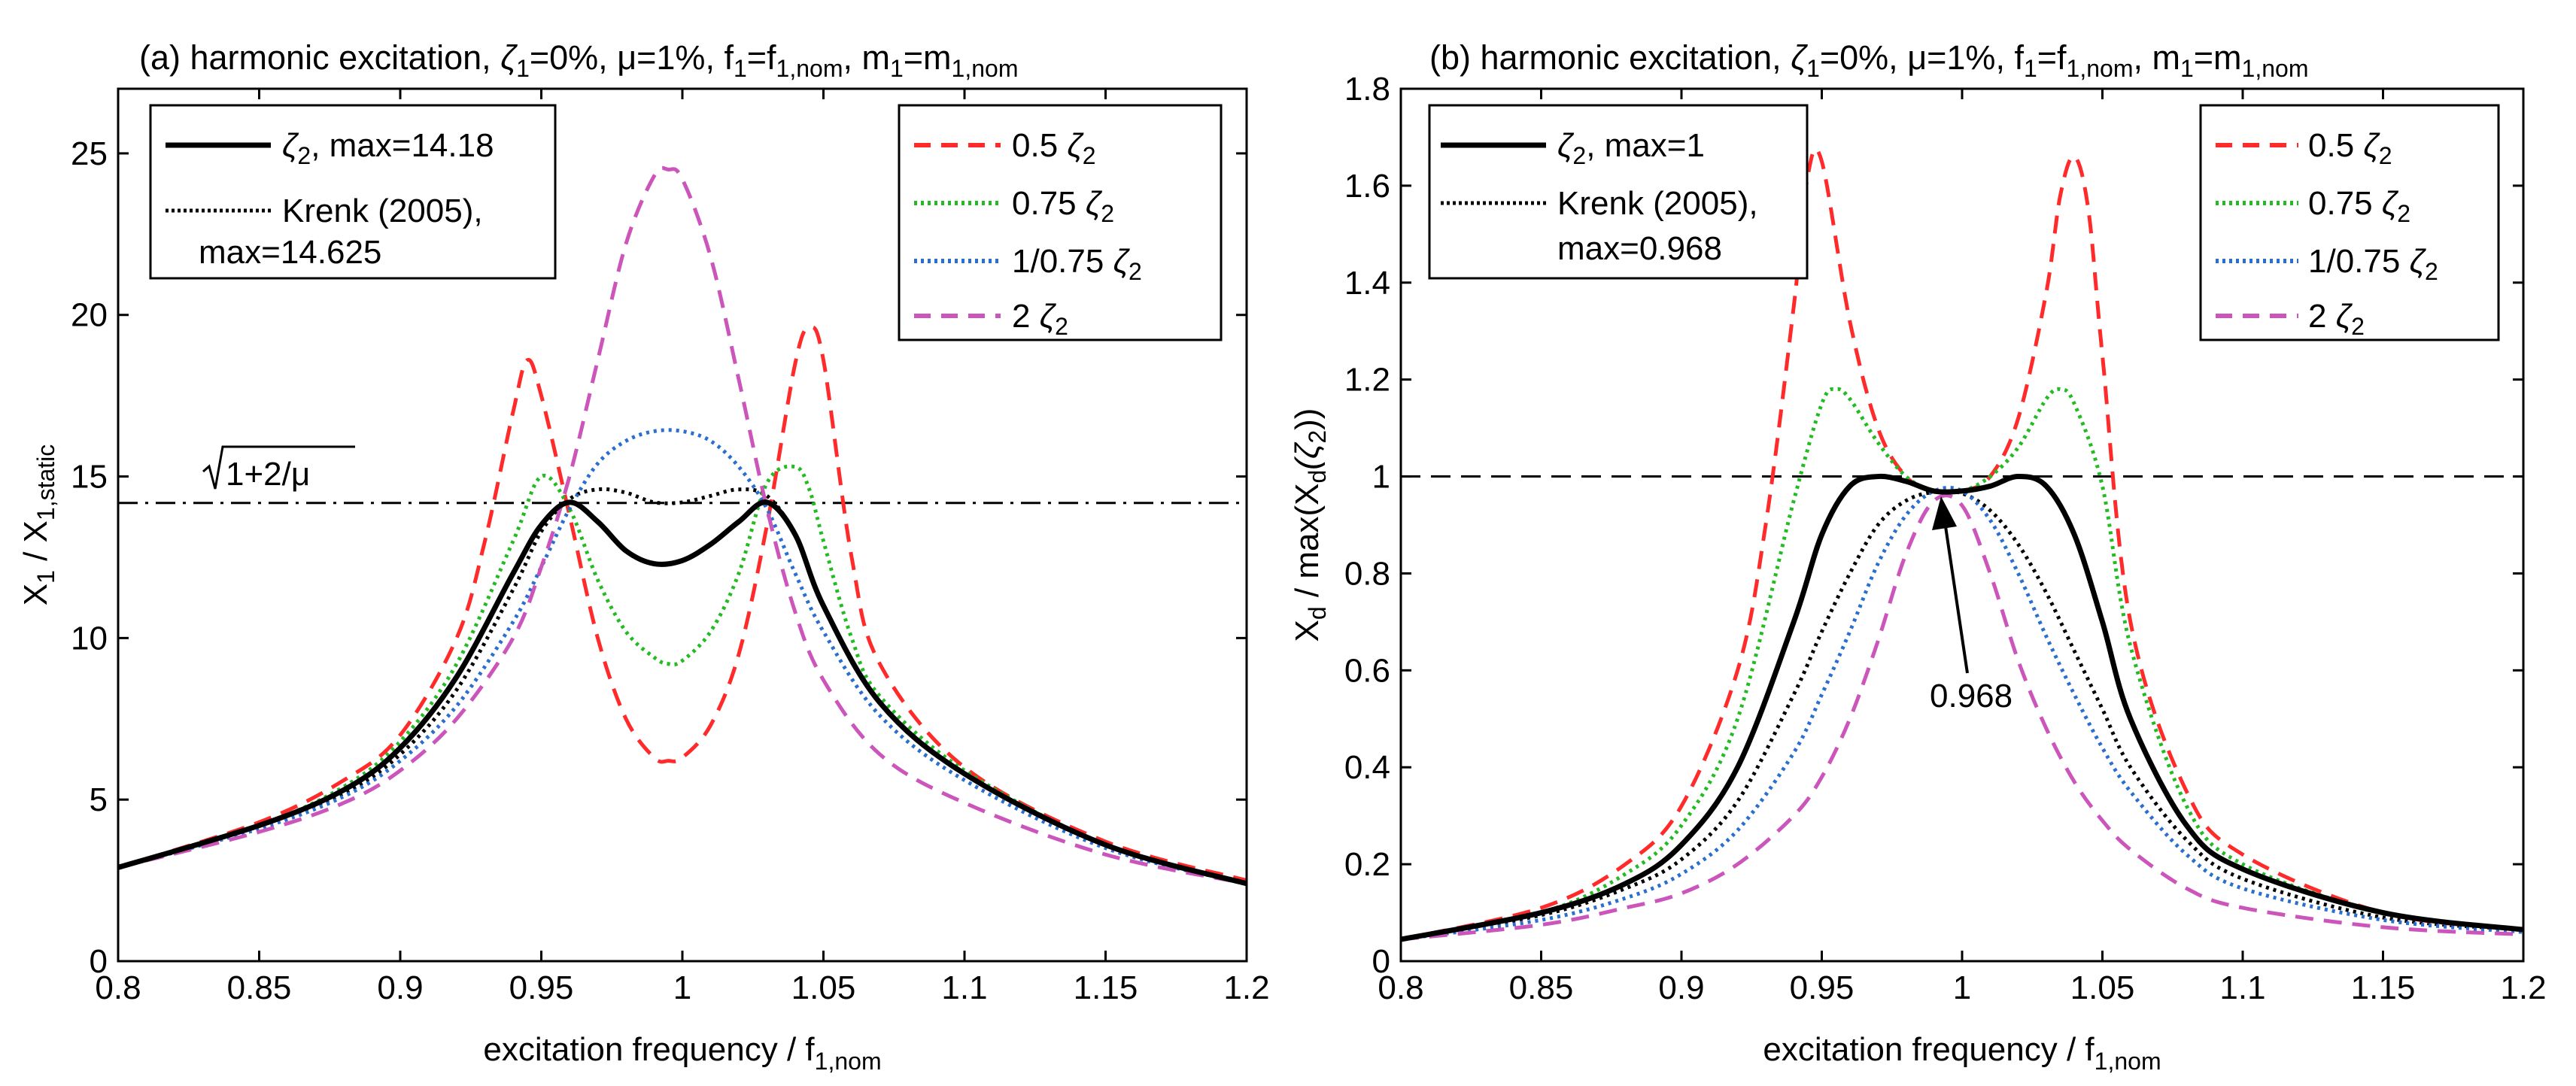 The width and height of the screenshot is (2576, 1086). What do you see at coordinates (1063, 206) in the screenshot?
I see `legend-a-label-threequarter: 0.75 ζ2` at bounding box center [1063, 206].